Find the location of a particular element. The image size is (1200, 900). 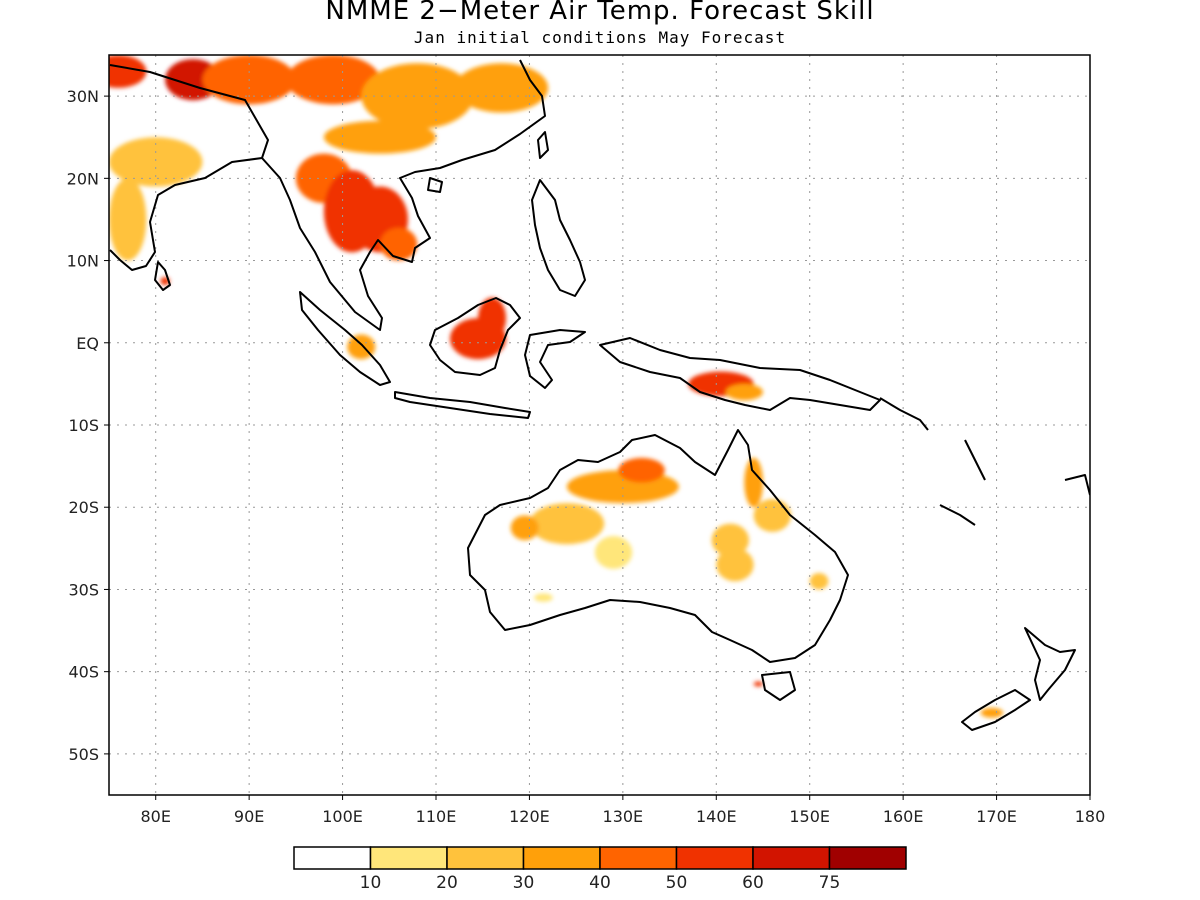

lat-tick-label: 10S is located at coordinates (83, 425).